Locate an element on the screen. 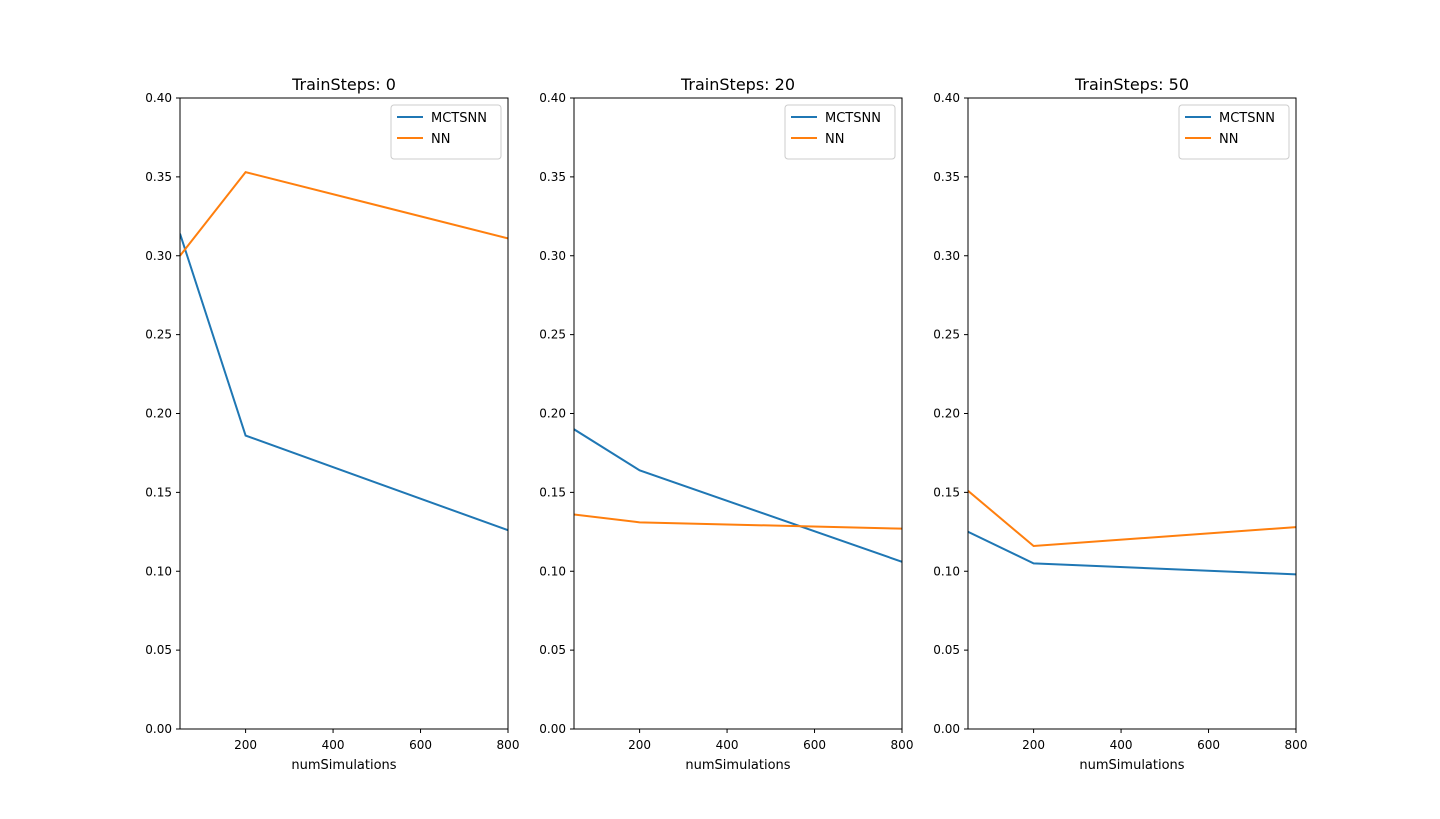  subplot-title: TrainSteps: 20 is located at coordinates (737, 84).